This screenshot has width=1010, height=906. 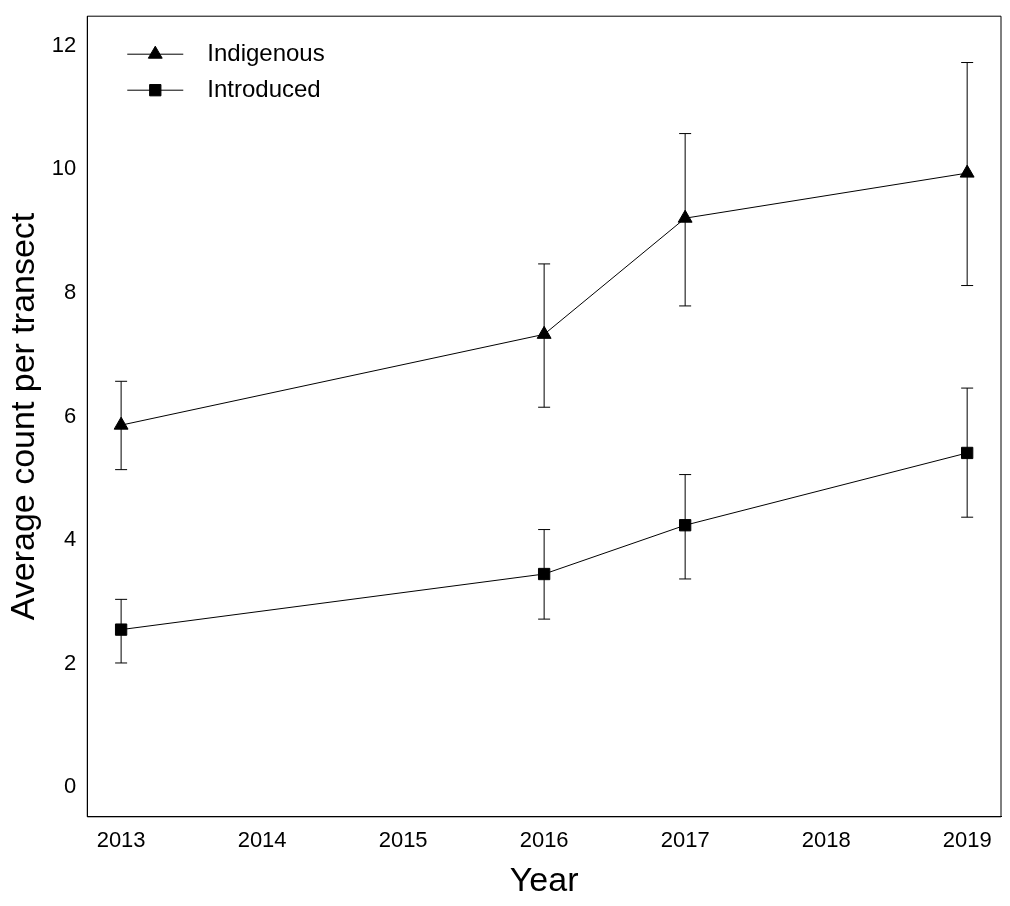 I want to click on point, so click(x=967, y=171).